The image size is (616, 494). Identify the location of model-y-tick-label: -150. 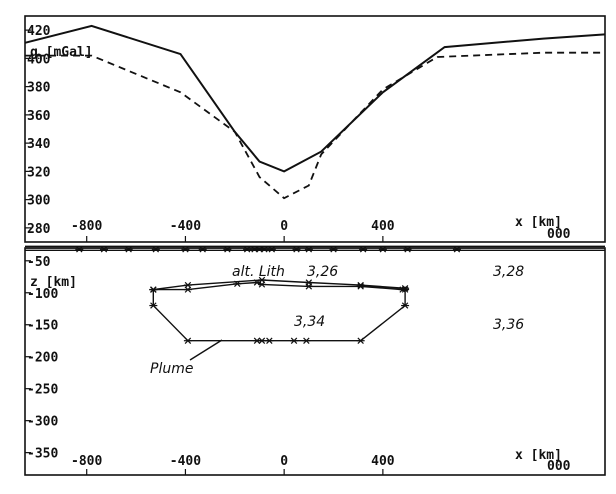
(42, 326).